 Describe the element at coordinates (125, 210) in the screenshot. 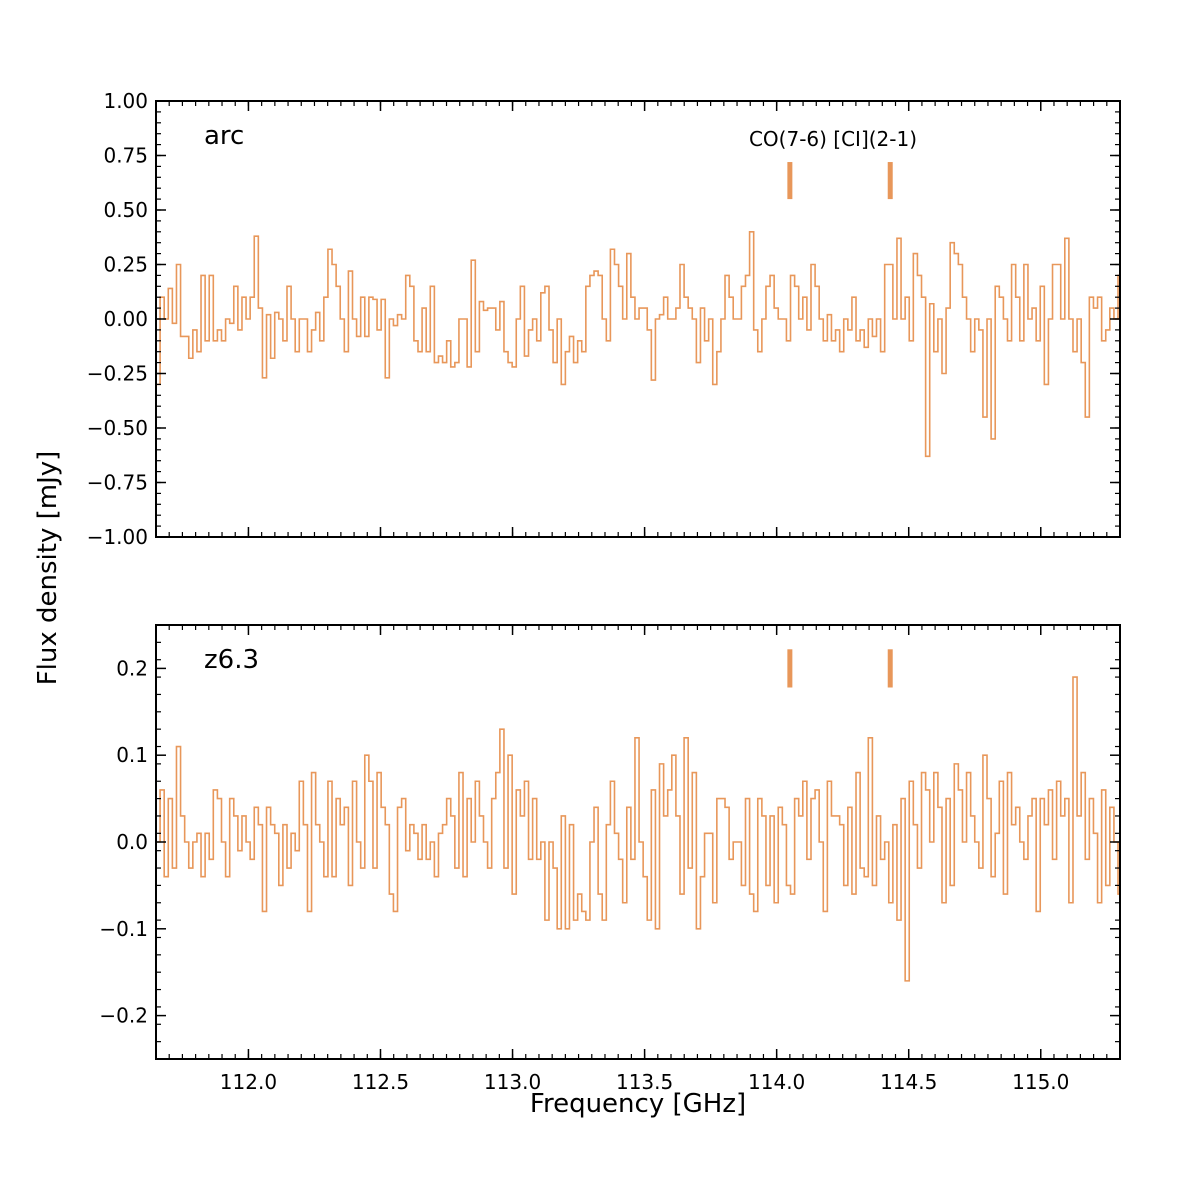

I see `y-tick-label: 0.50` at that location.